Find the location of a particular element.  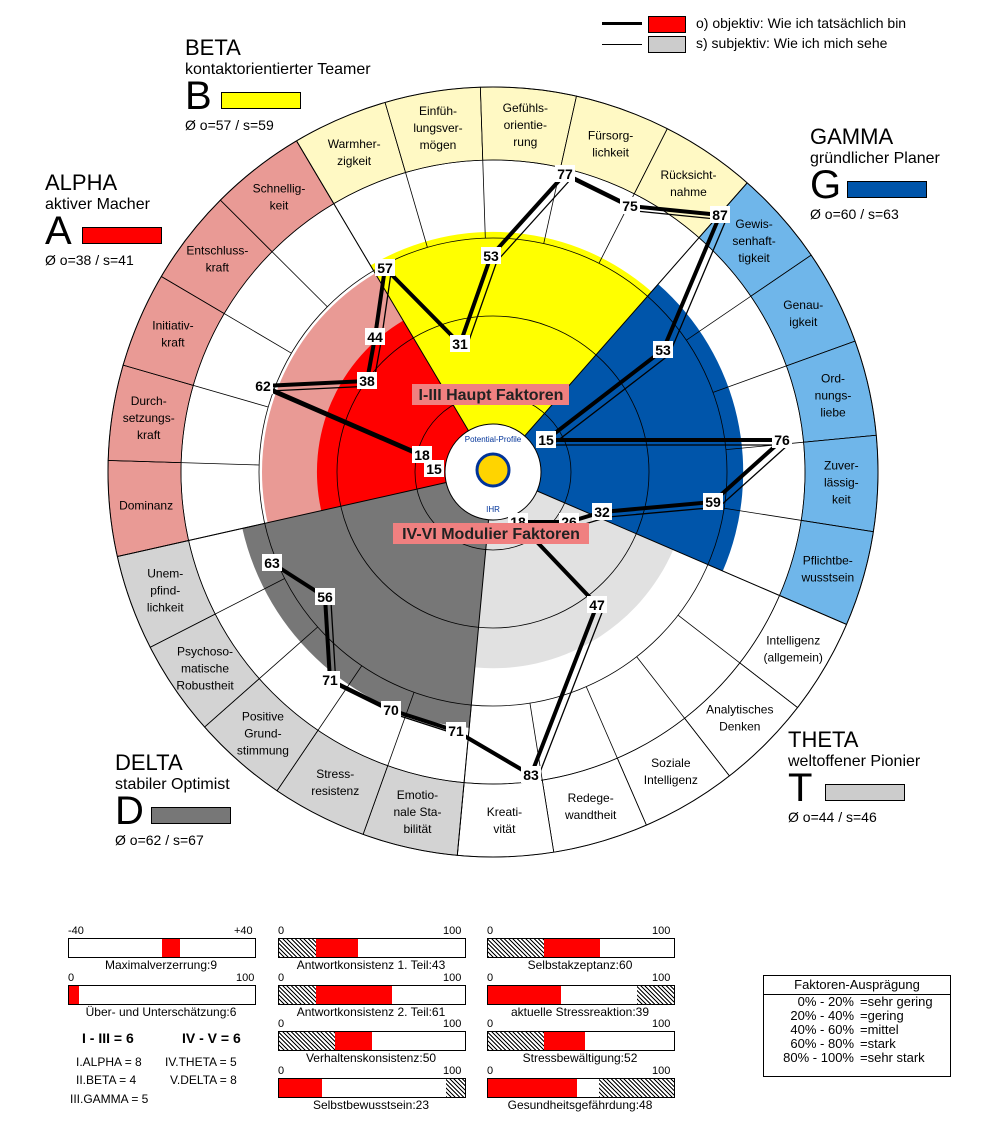

group-name: DELTA is located at coordinates (149, 762).